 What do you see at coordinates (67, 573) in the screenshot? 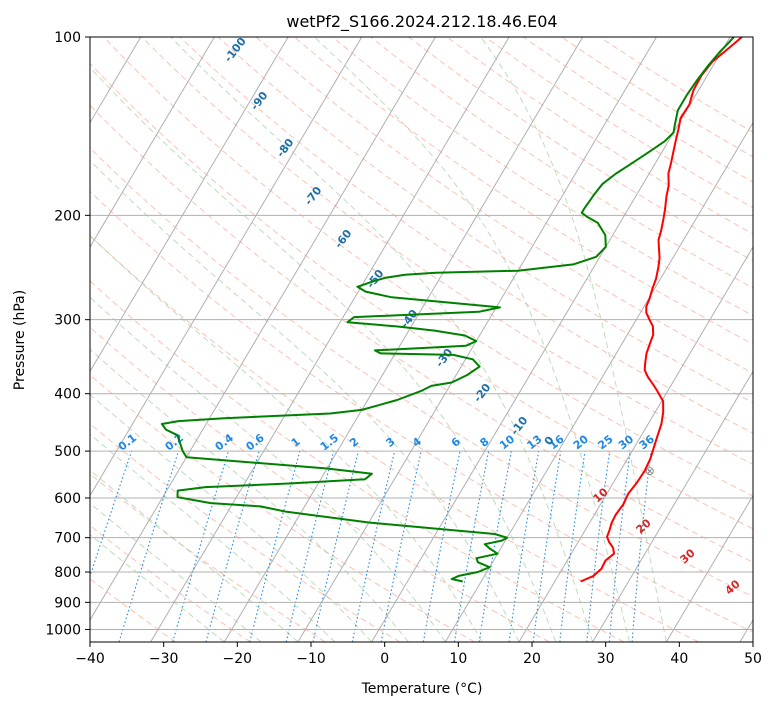
I see `y-tick-label: 800` at bounding box center [67, 573].